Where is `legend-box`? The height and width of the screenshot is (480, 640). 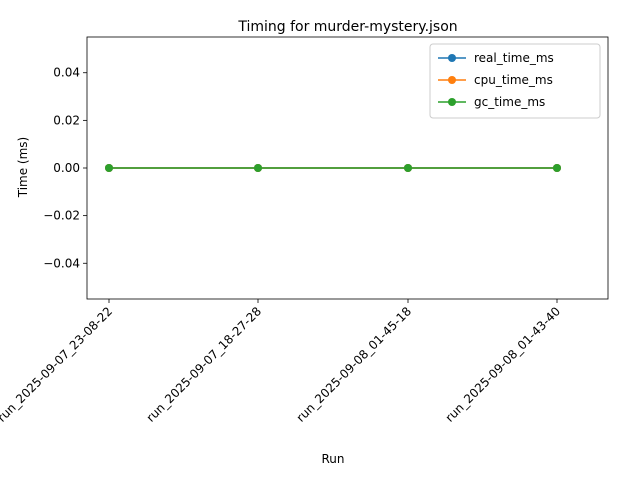
legend-box is located at coordinates (515, 81).